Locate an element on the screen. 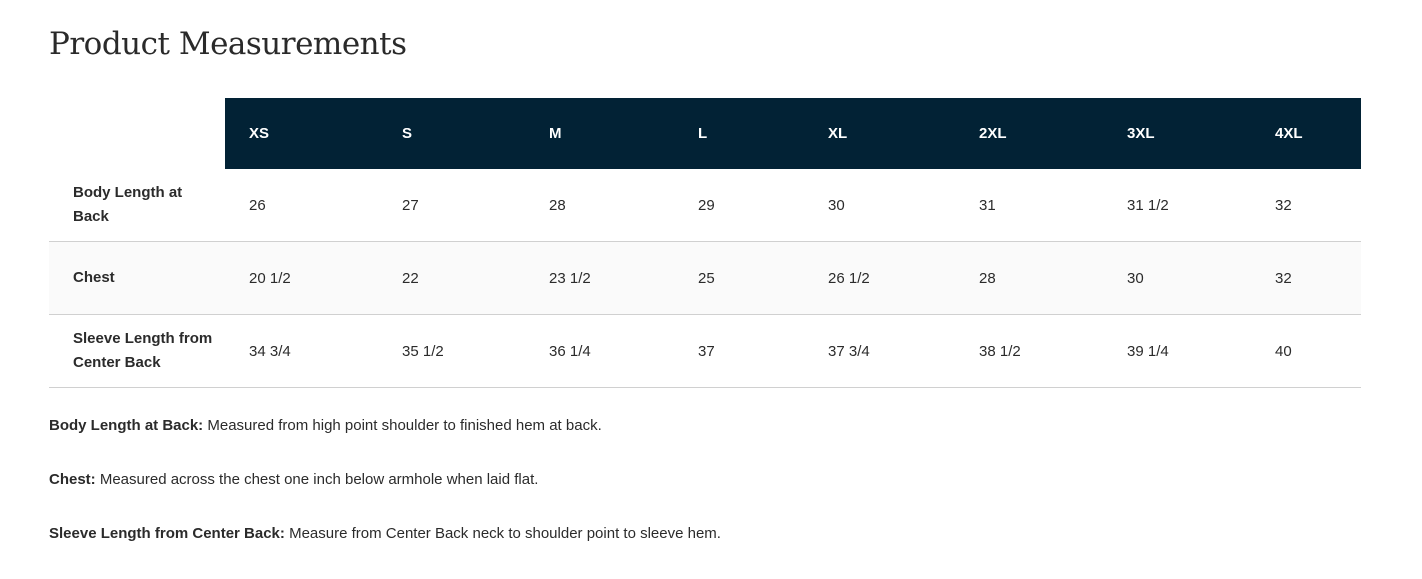 Image resolution: width=1422 pixels, height=579 pixels. row-label: Body Length at Back is located at coordinates (137, 205).